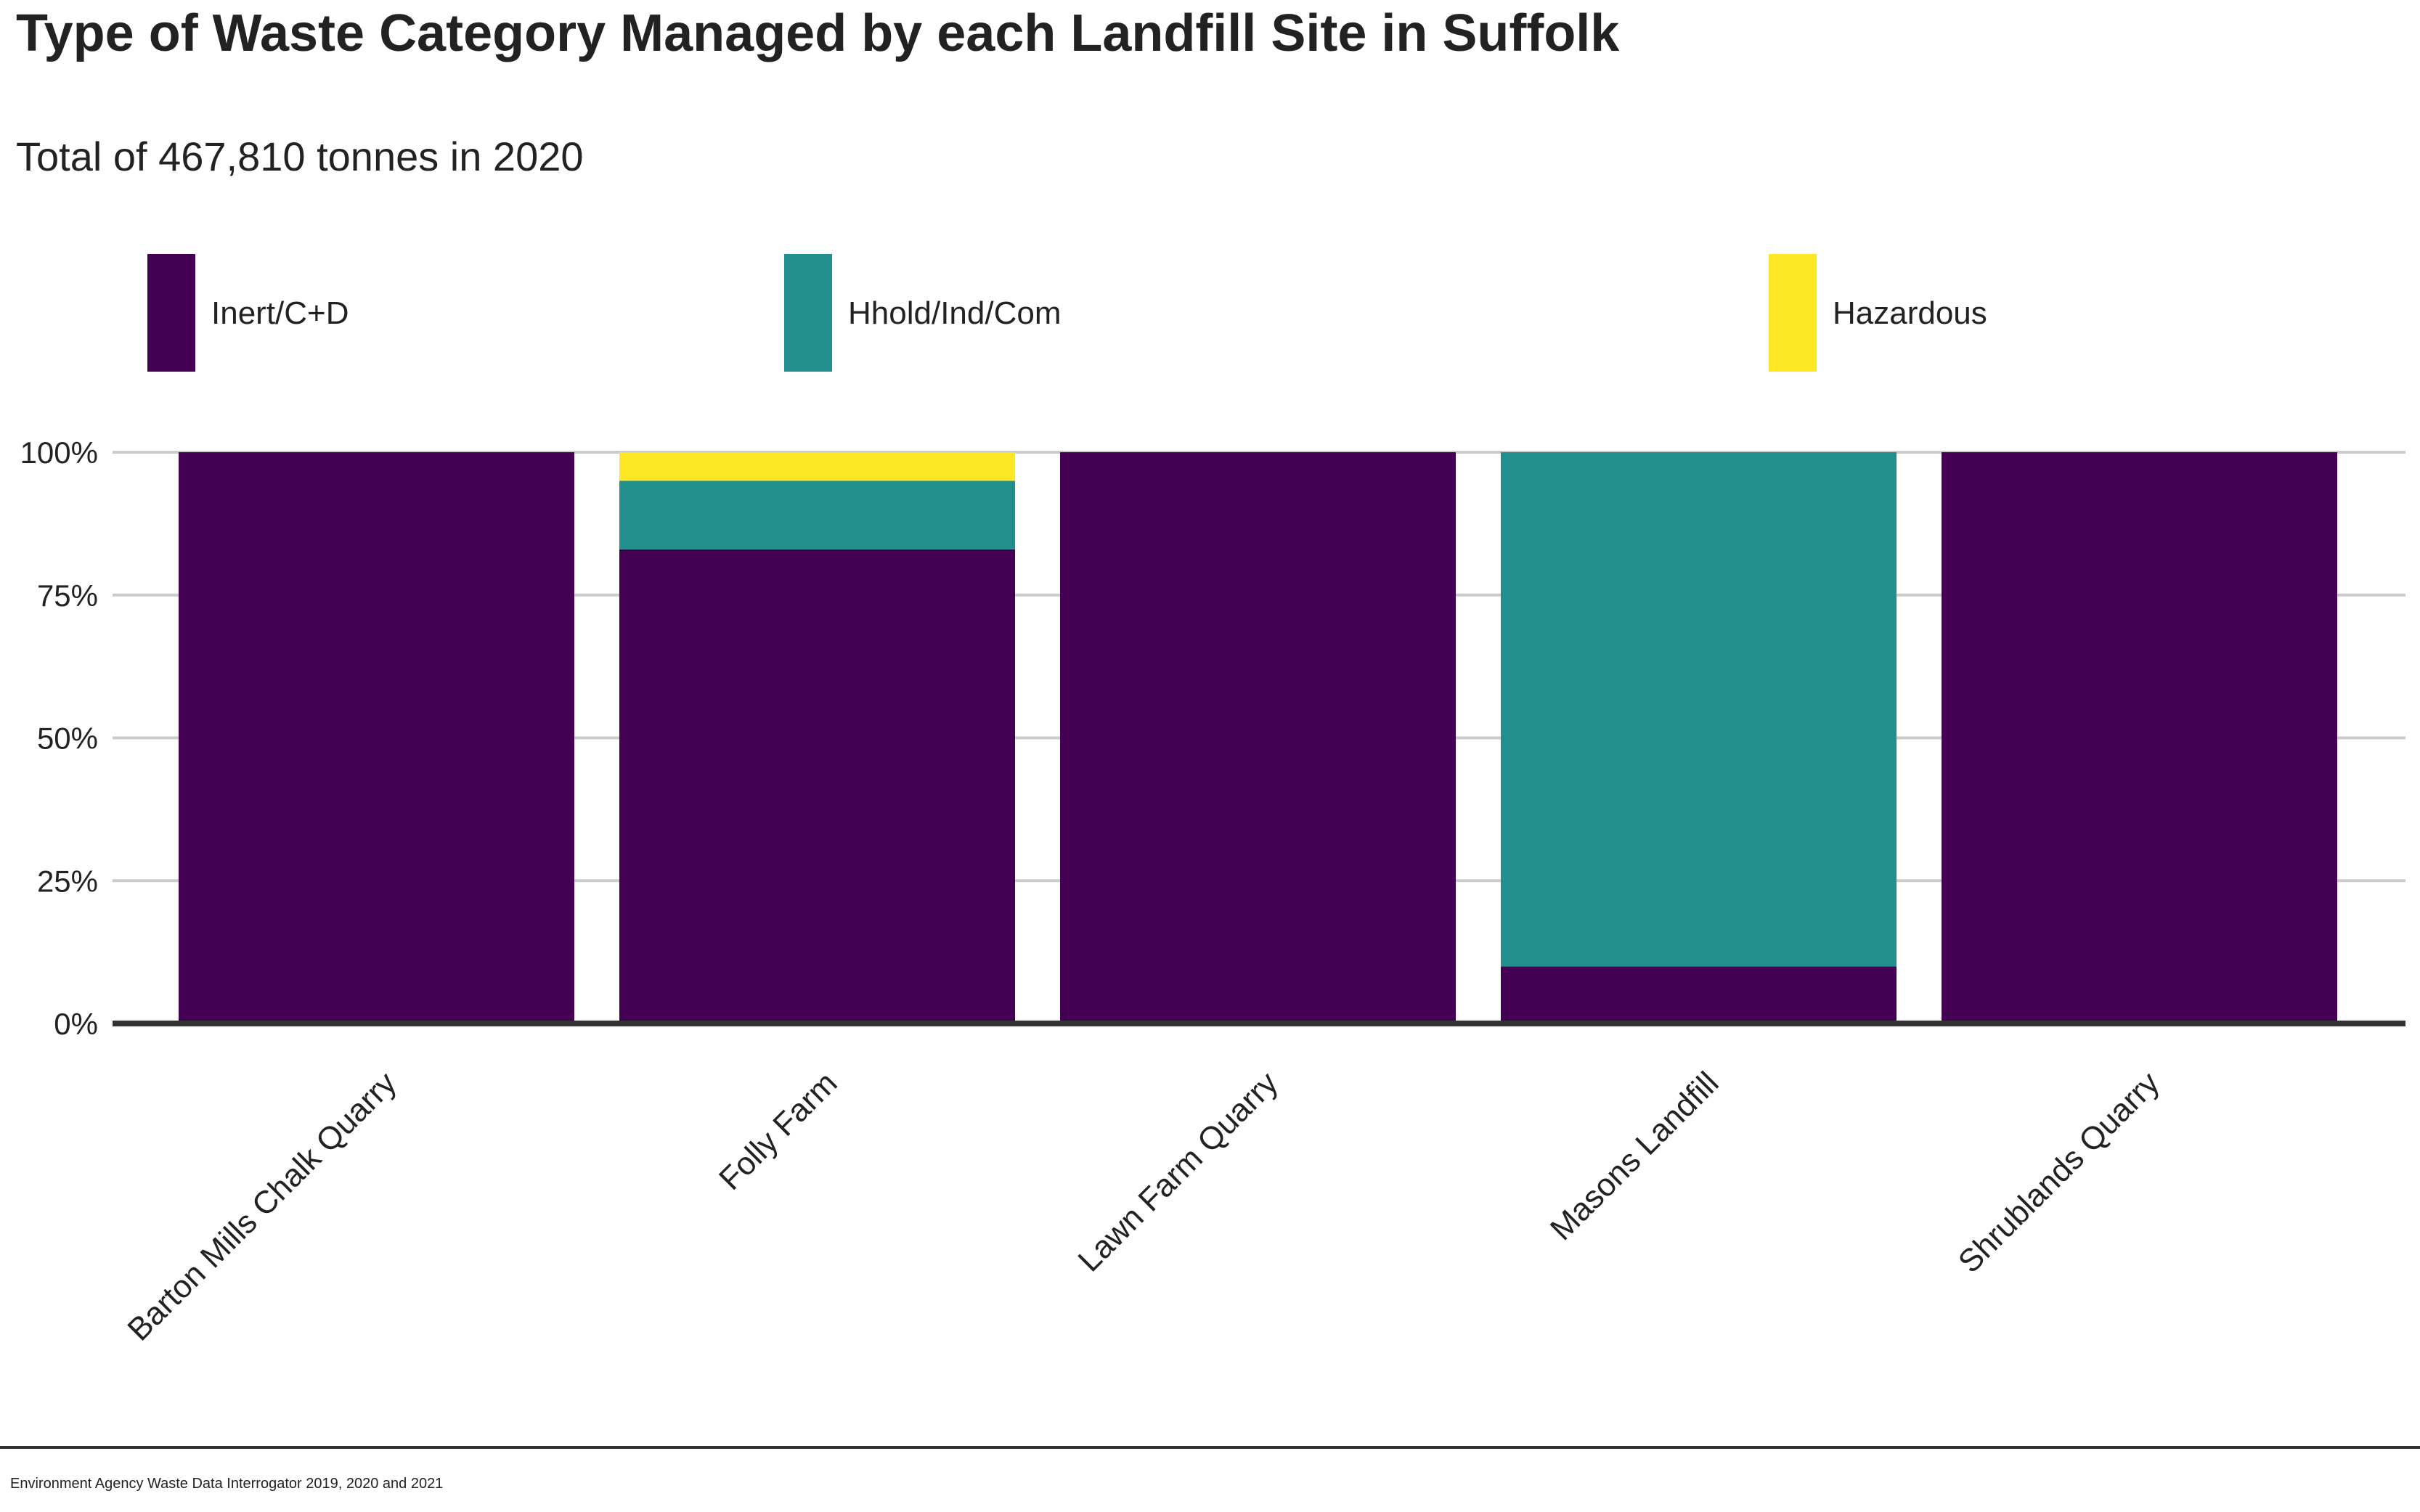 This screenshot has height=1512, width=2420. I want to click on y-axis-ticks: 0% 25% 50% 75% 100%, so click(59, 738).